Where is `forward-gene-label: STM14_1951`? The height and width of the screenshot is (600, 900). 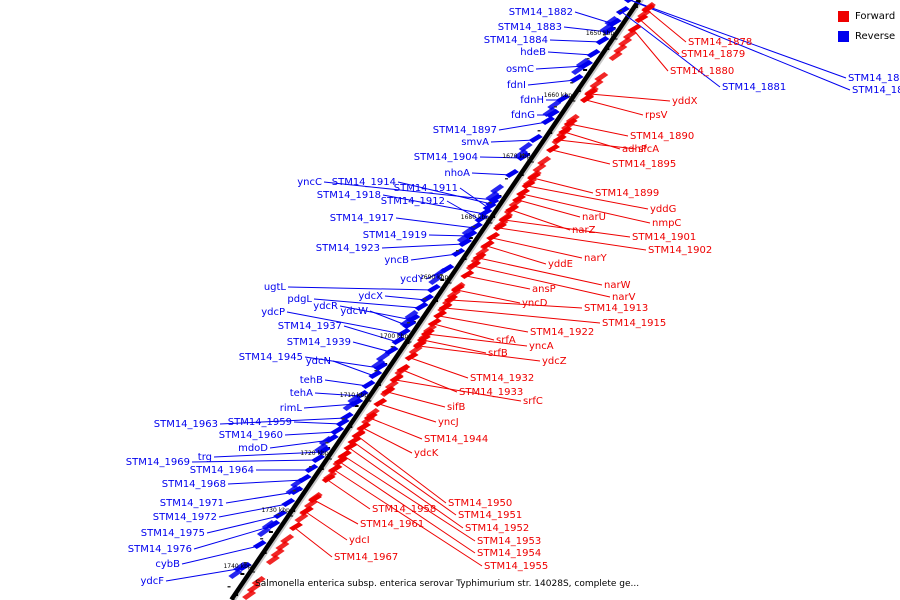 forward-gene-label: STM14_1951 is located at coordinates (490, 515).